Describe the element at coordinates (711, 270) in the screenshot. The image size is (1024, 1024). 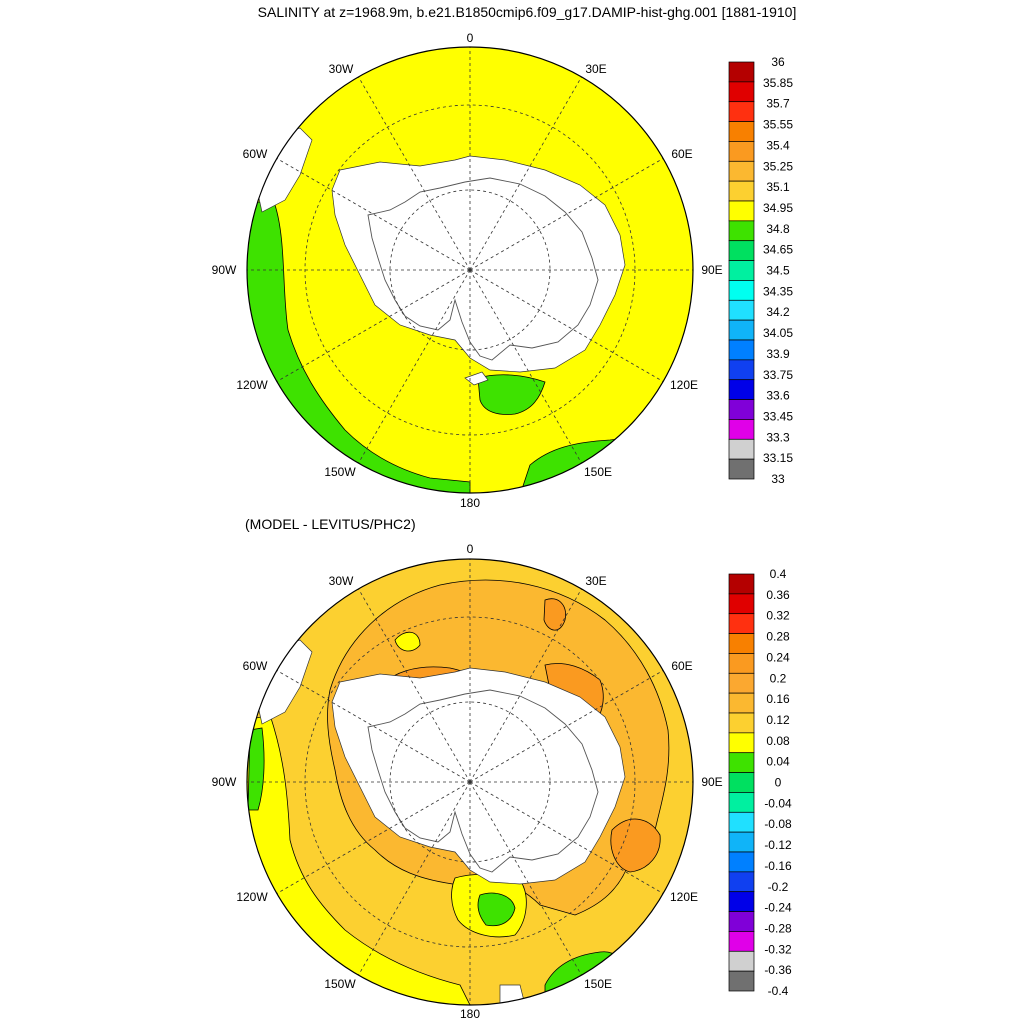
I see `lon-label: 90E` at that location.